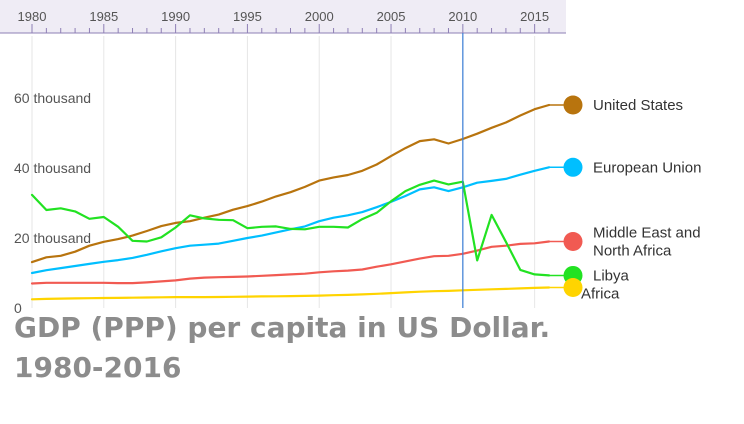  What do you see at coordinates (391, 16) in the screenshot?
I see `x-tick-label: 2005` at bounding box center [391, 16].